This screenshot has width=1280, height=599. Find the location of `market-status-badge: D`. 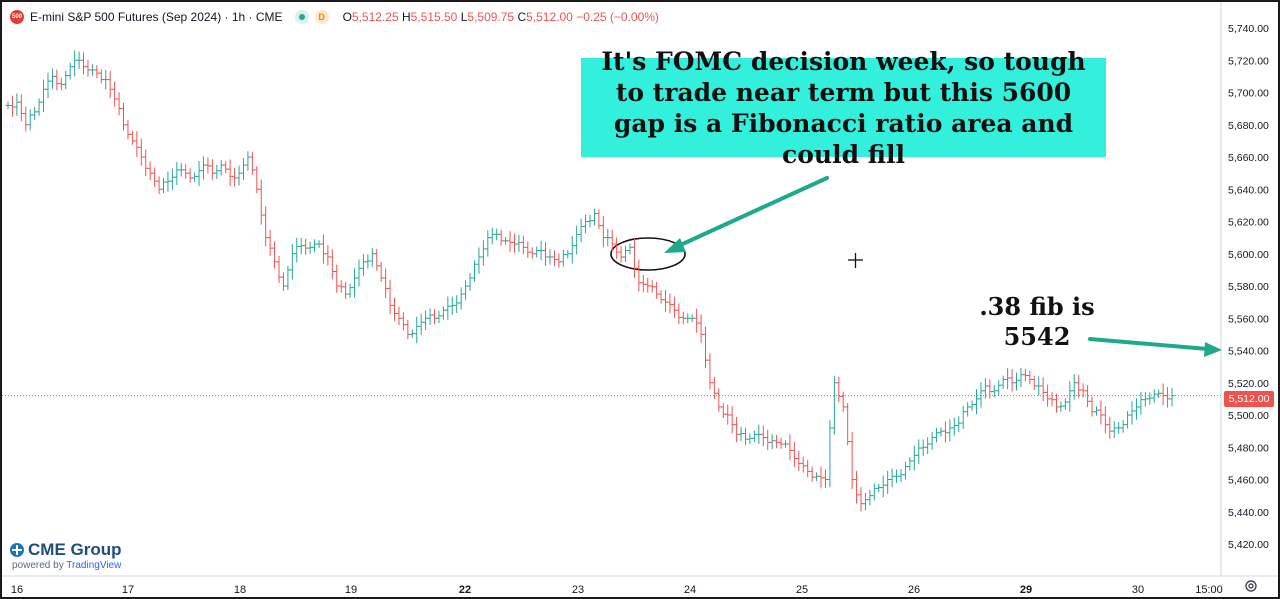

market-status-badge: D is located at coordinates (321, 17).